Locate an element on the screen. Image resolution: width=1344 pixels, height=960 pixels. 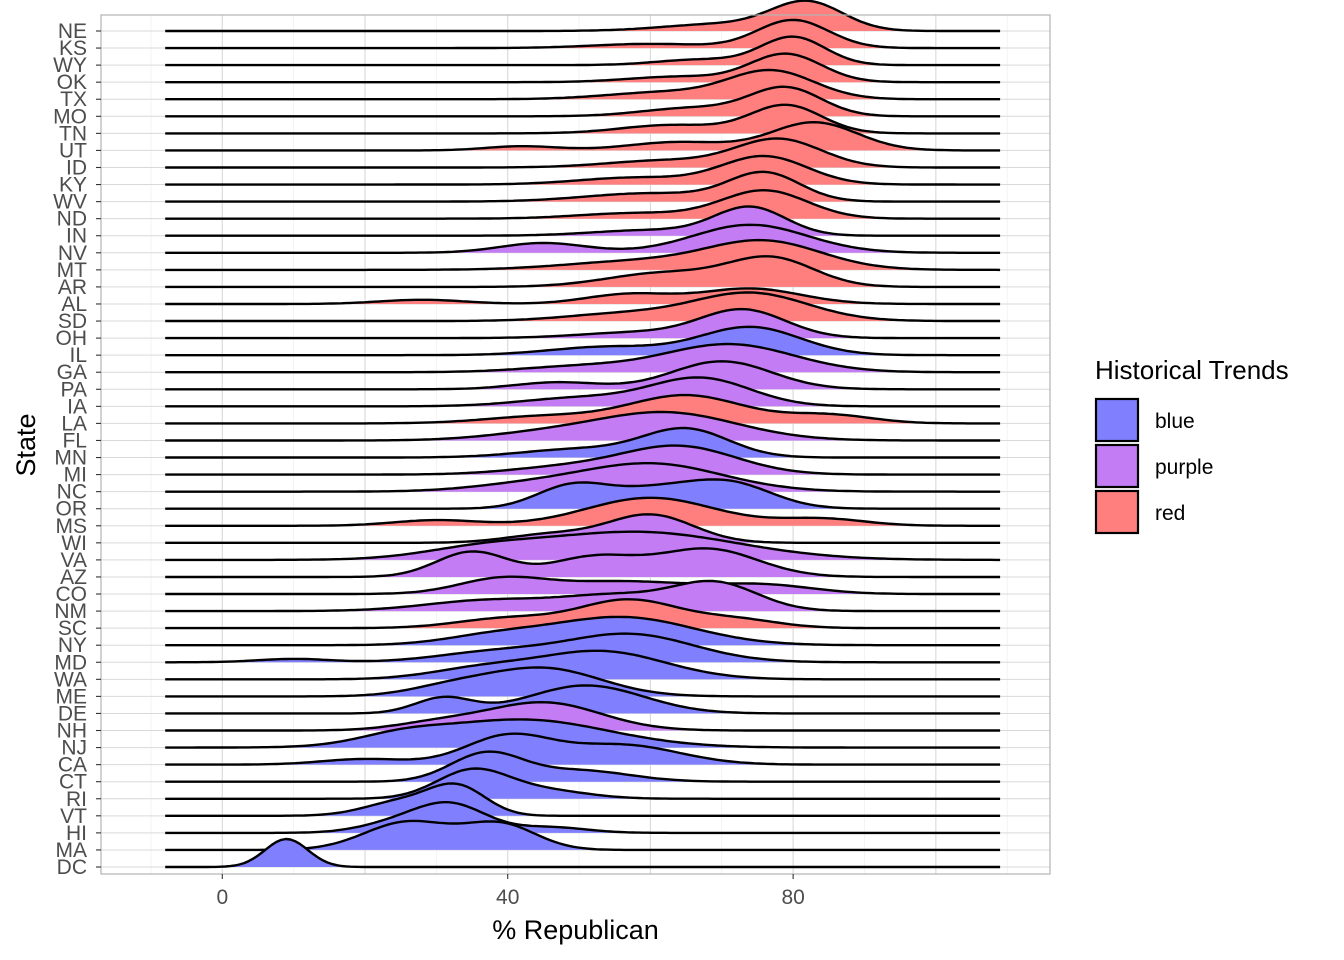
ridge-HI is located at coordinates (583, 818).